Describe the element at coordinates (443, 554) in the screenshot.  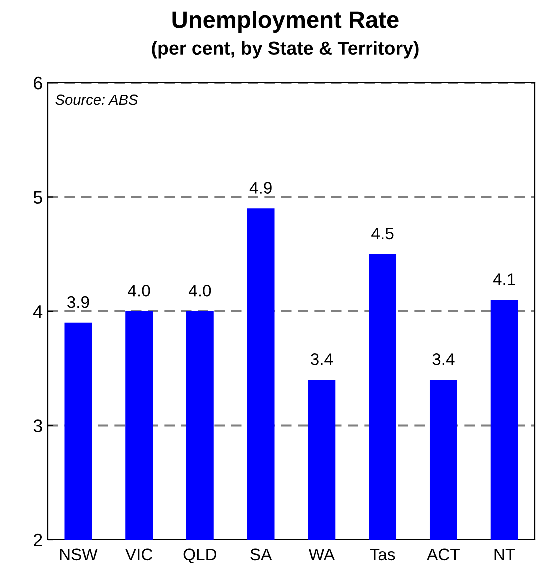
I see `x-tick-label: ACT` at that location.